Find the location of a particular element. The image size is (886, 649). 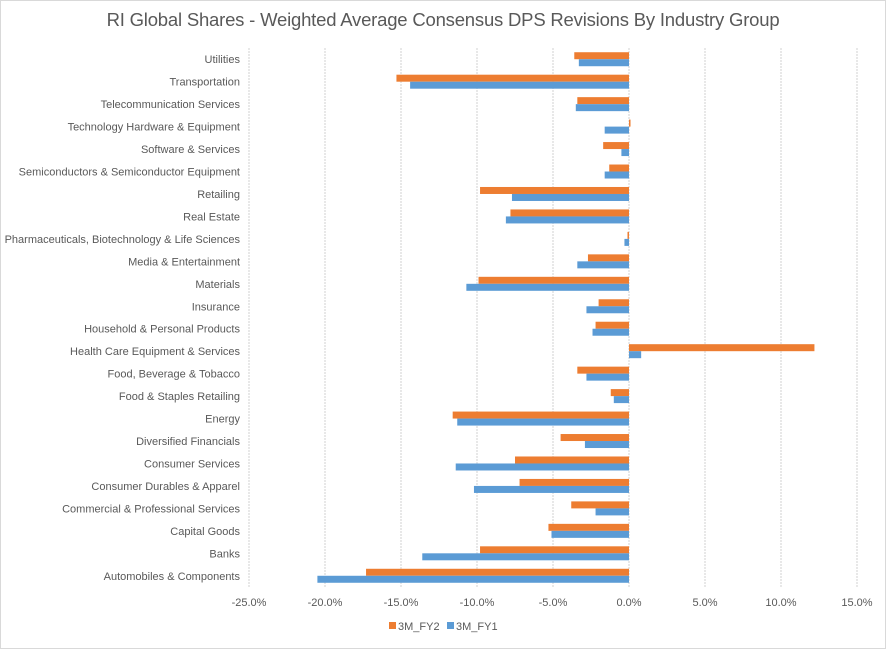

category-label: Telecommunication Services is located at coordinates (171, 105).